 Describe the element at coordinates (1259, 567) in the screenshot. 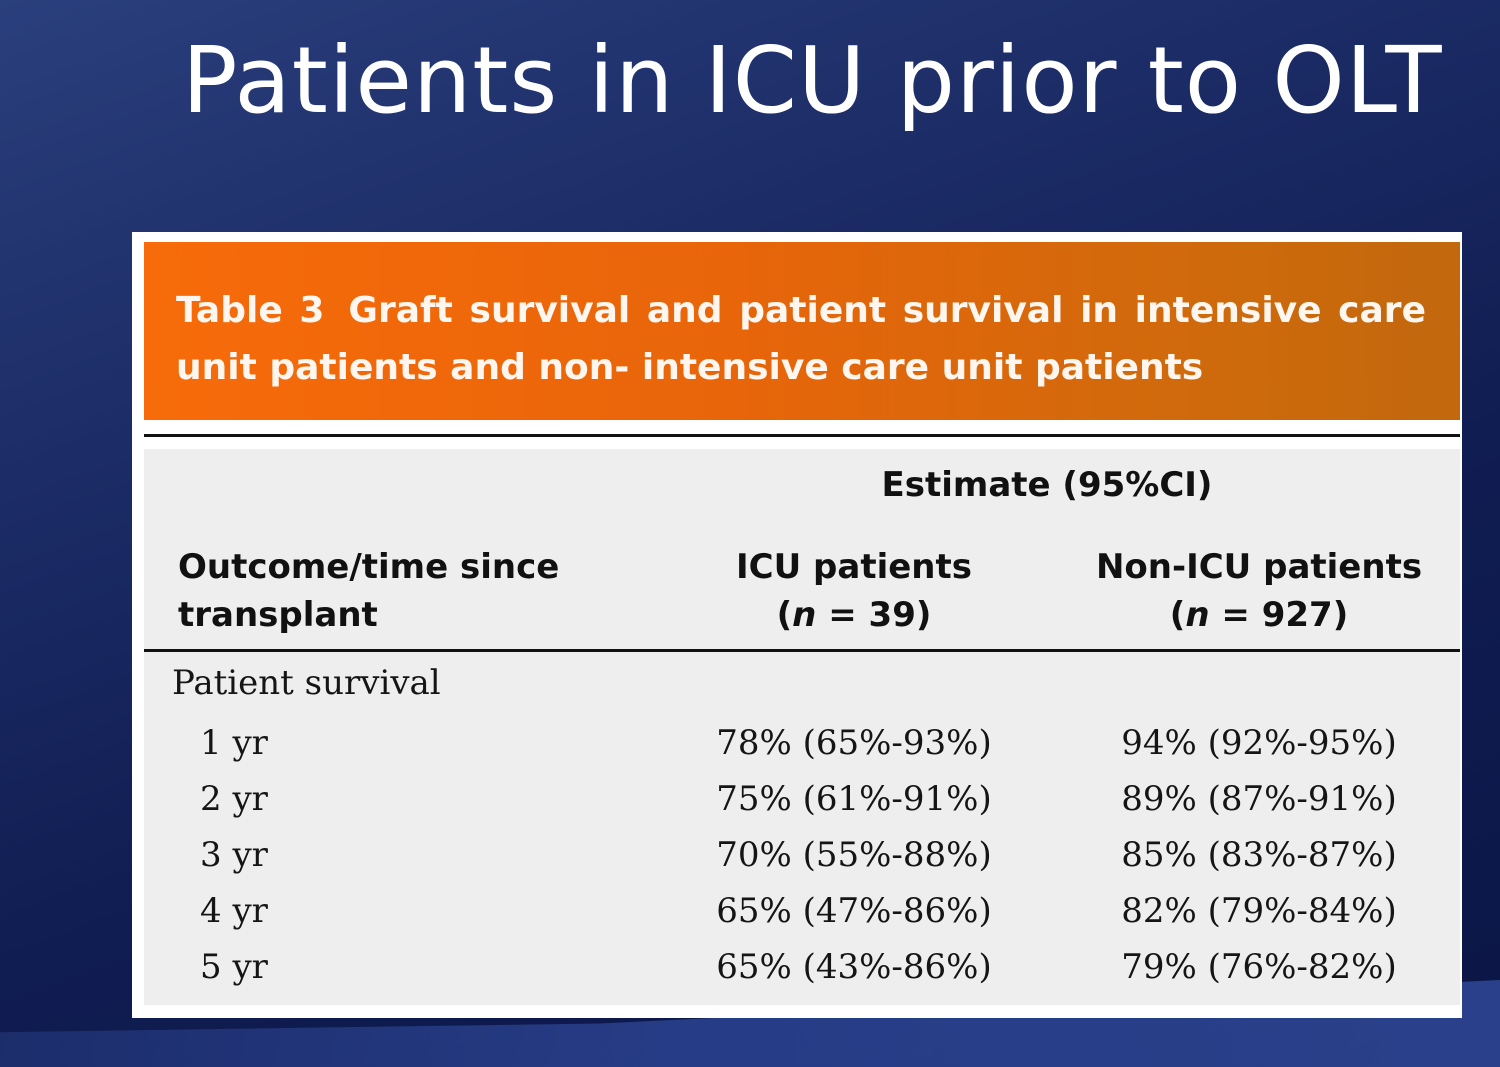

I see `non-icu-header-line1: Non-ICU patients` at that location.